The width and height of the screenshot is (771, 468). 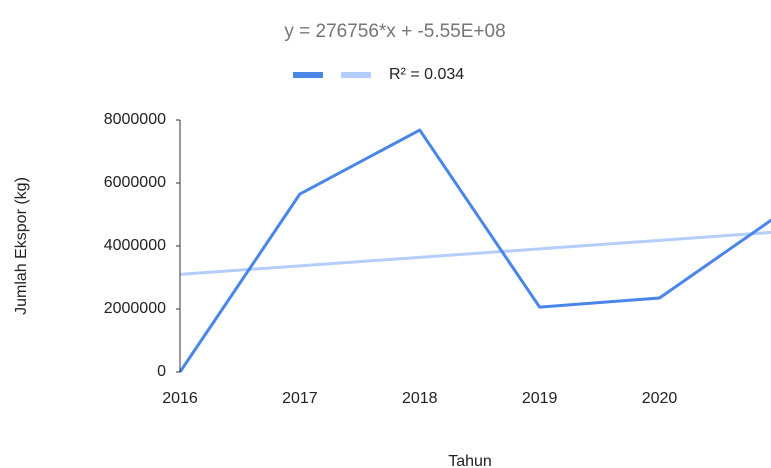 I want to click on y-tick-label: 8000000, so click(x=135, y=119).